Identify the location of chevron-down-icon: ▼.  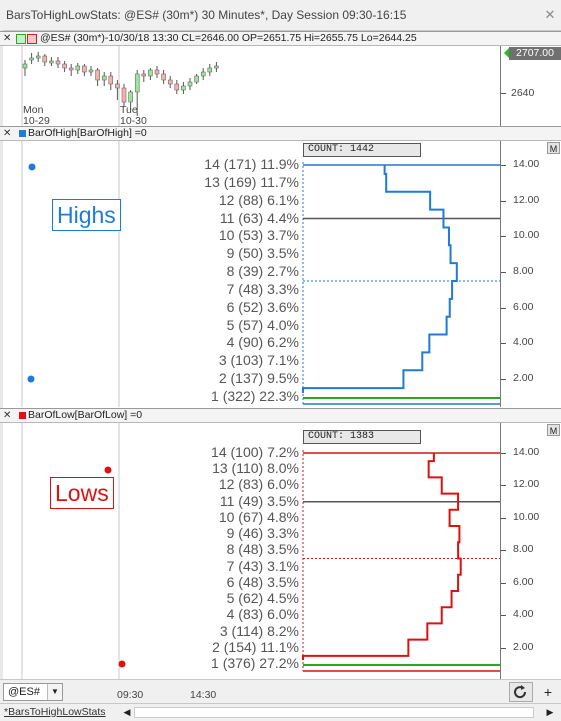
(54, 692).